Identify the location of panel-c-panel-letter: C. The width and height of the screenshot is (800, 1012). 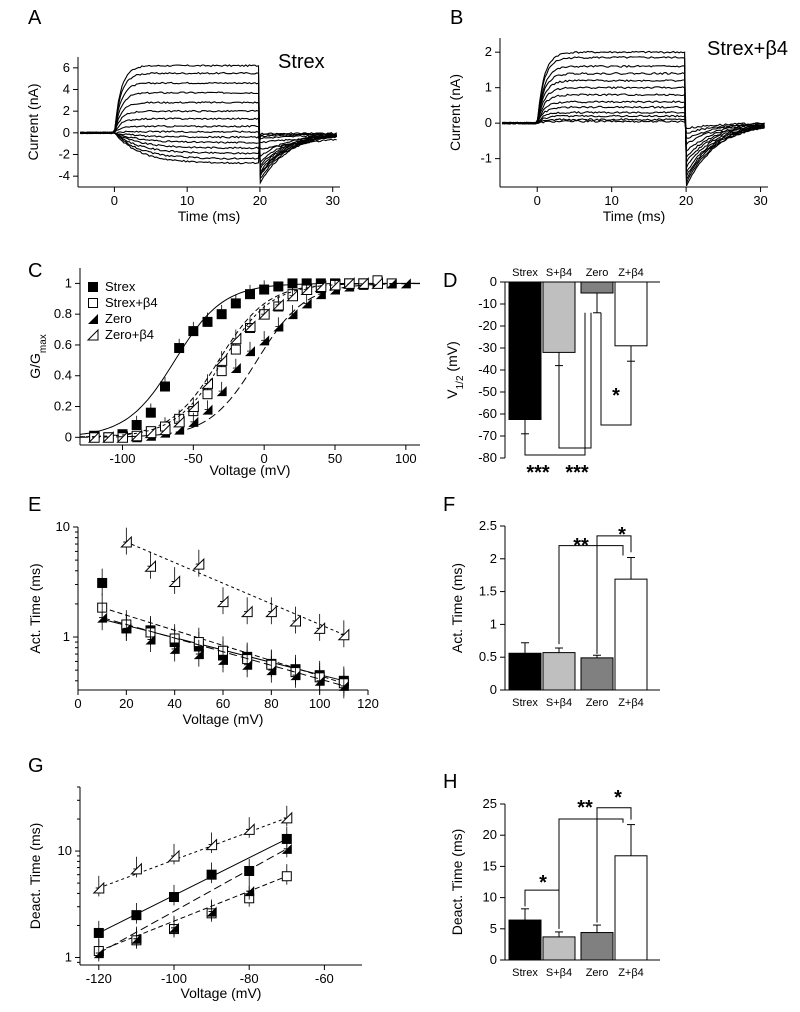
(35, 271).